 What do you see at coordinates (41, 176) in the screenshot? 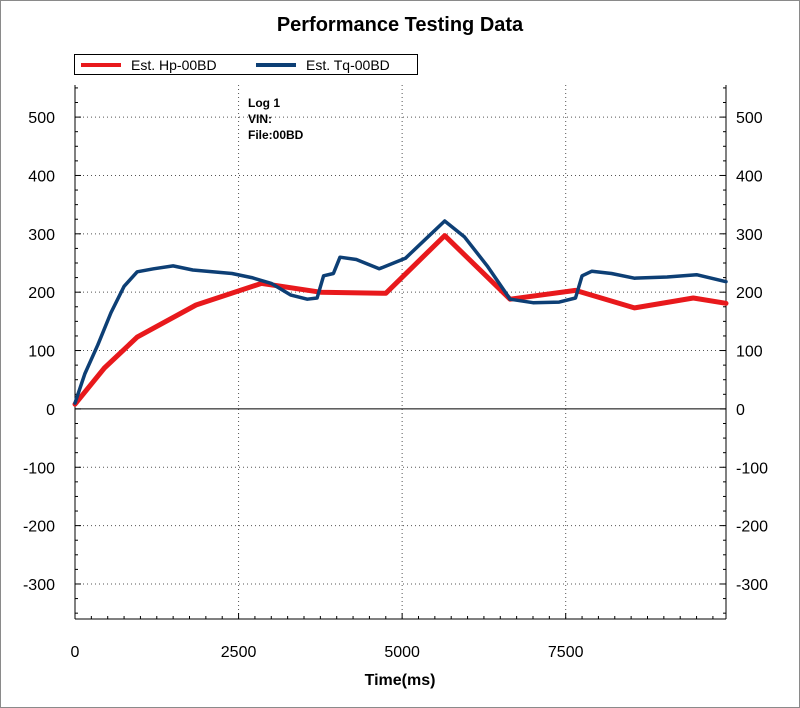
I see `y-tick-label-left: 400` at bounding box center [41, 176].